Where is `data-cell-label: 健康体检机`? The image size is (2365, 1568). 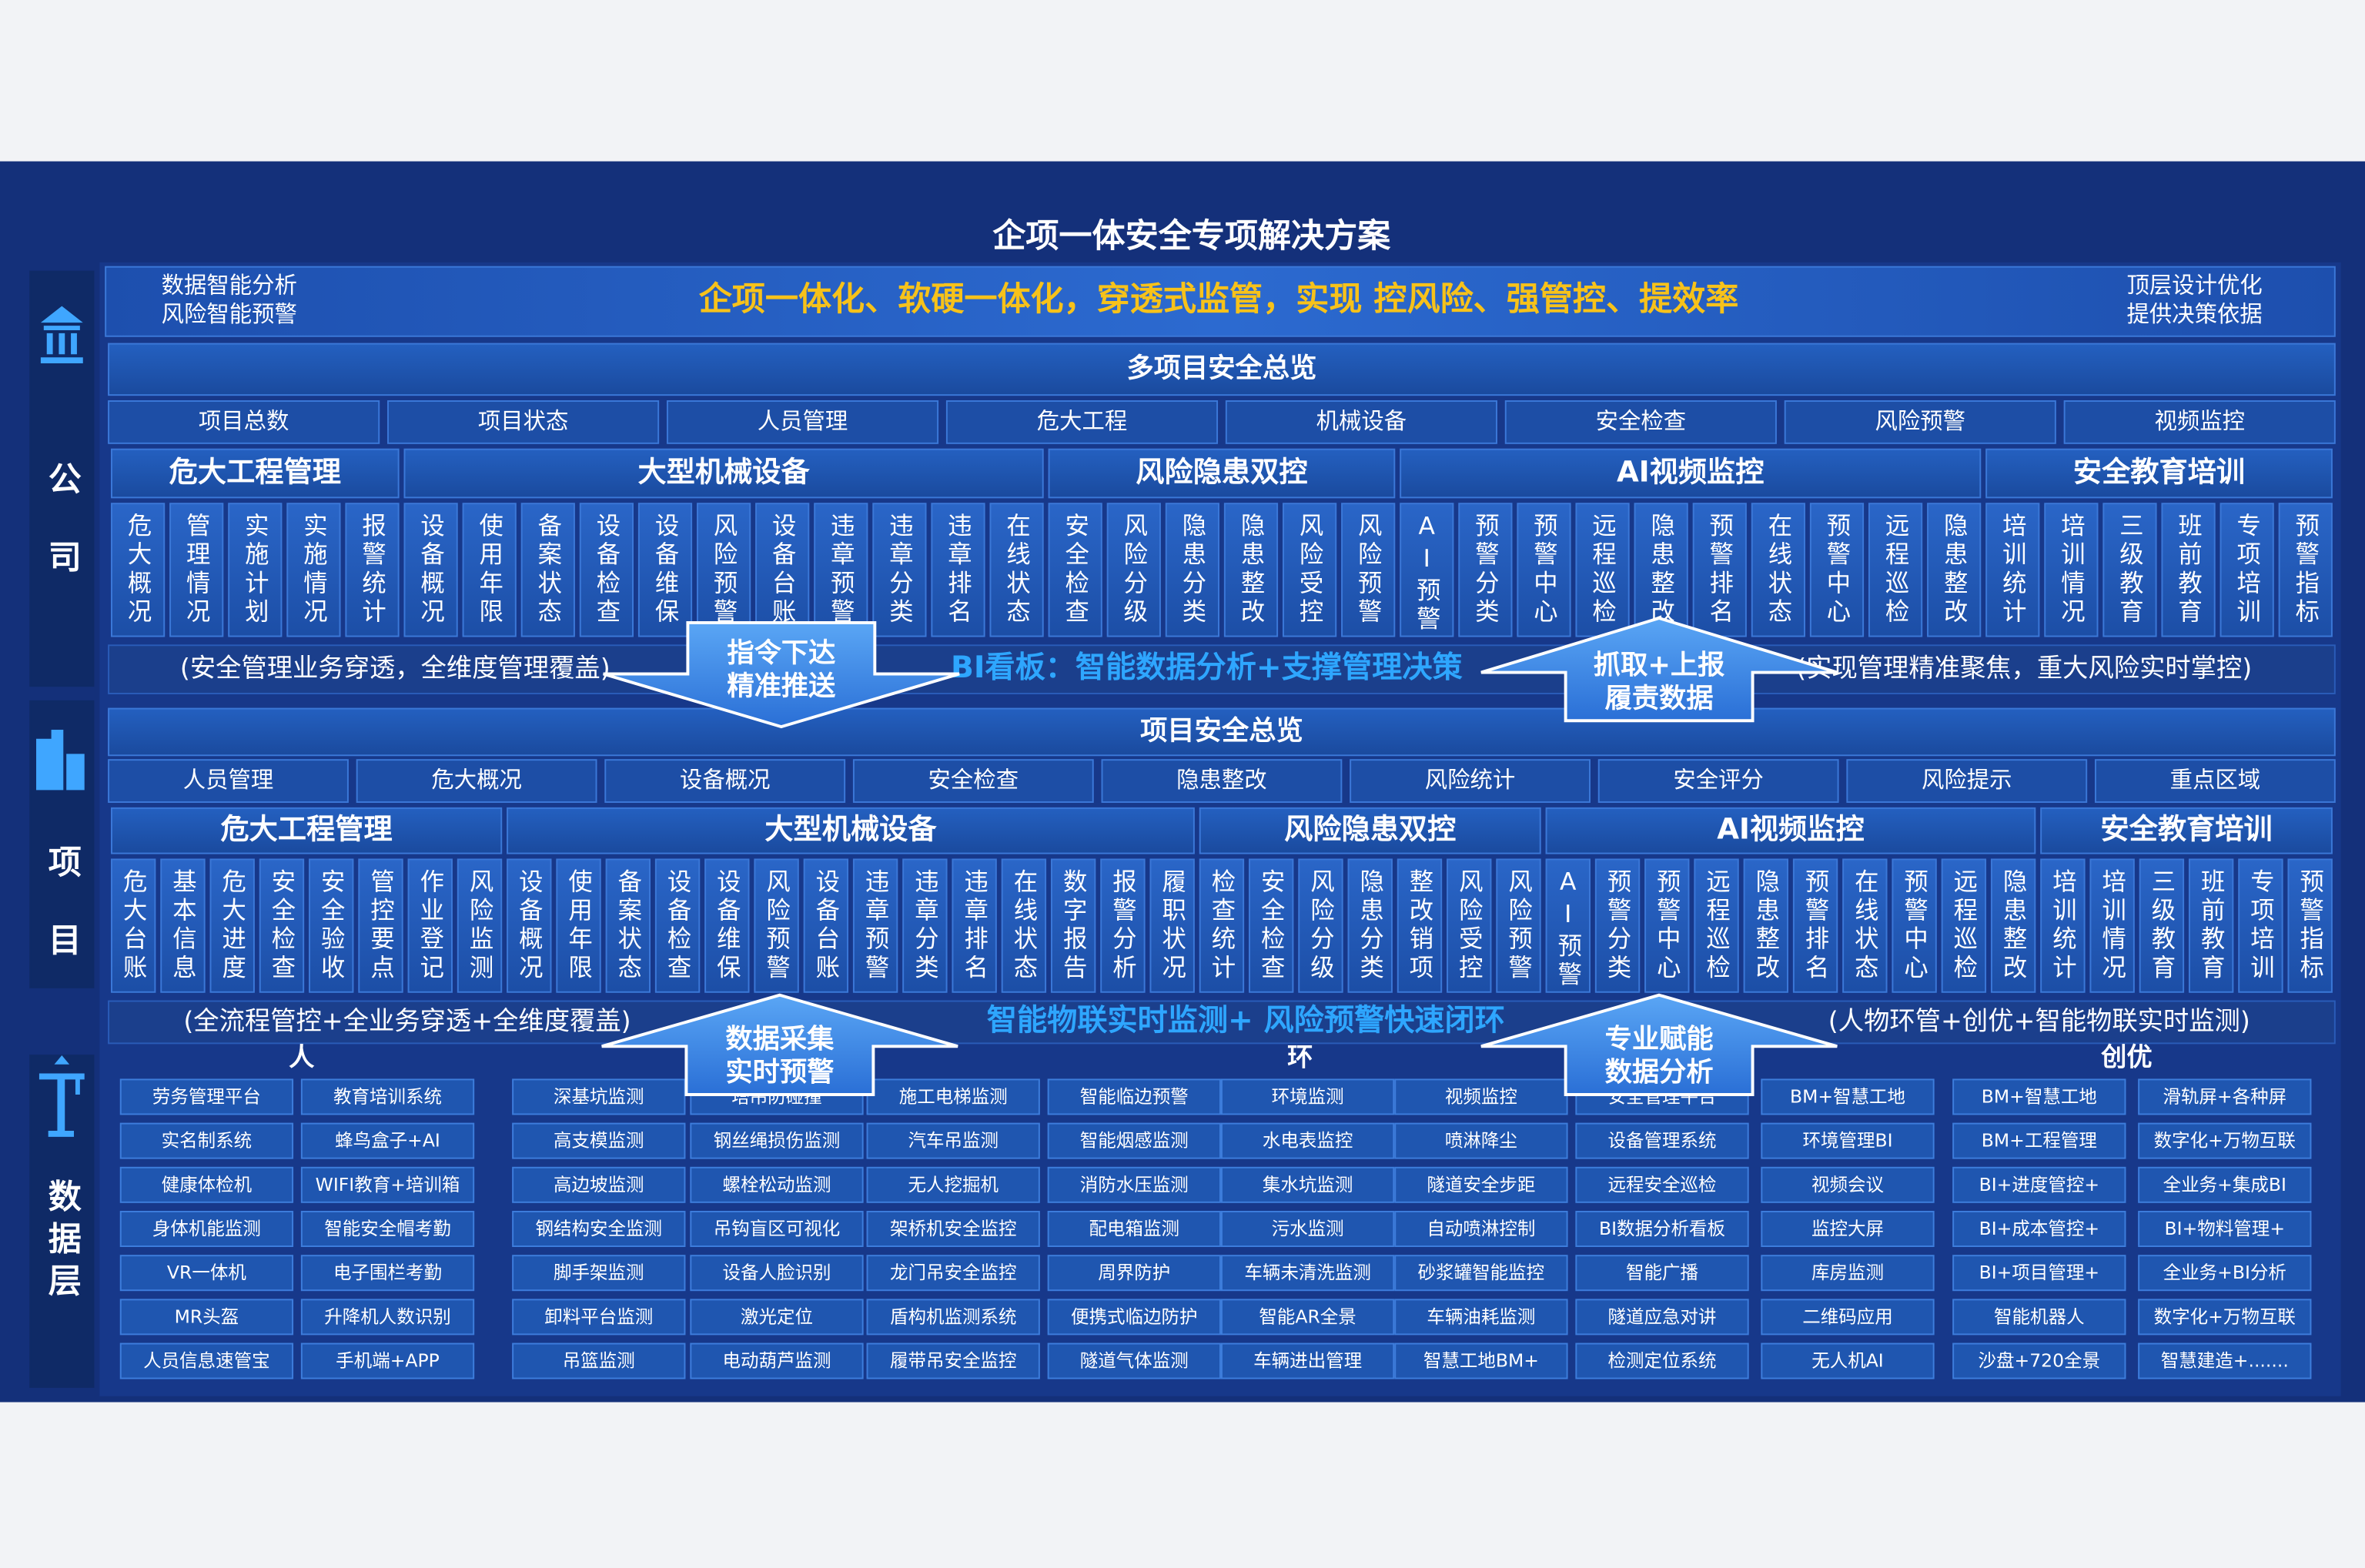 data-cell-label: 健康体检机 is located at coordinates (207, 1184).